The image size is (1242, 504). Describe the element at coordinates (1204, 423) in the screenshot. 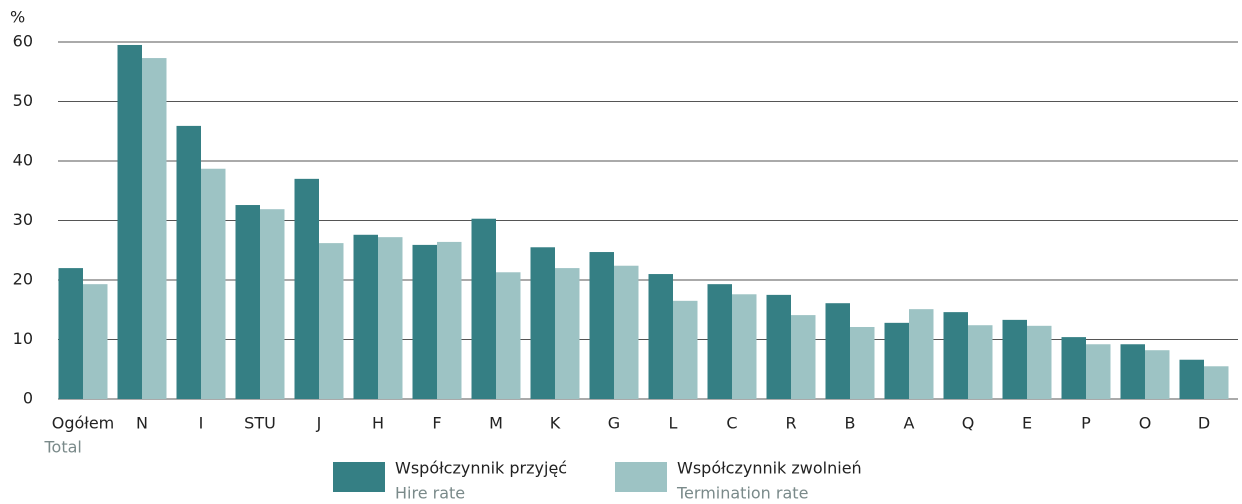

I see `x-tick-label: D` at that location.